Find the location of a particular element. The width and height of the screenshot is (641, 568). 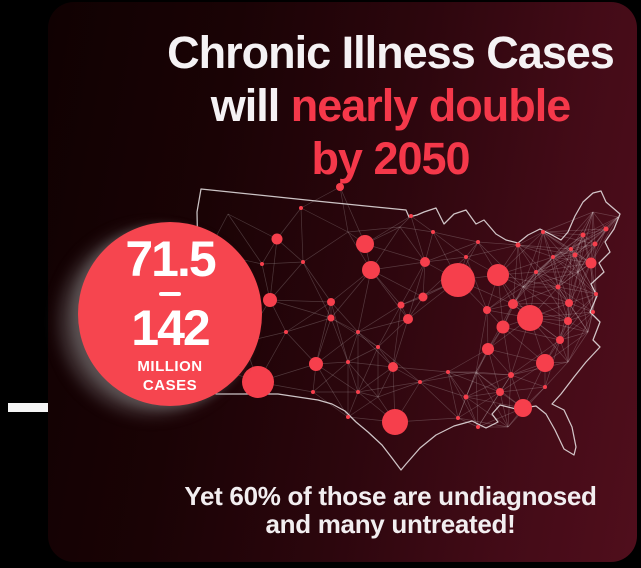

stat-current-cases: 71.5 is located at coordinates (170, 259).